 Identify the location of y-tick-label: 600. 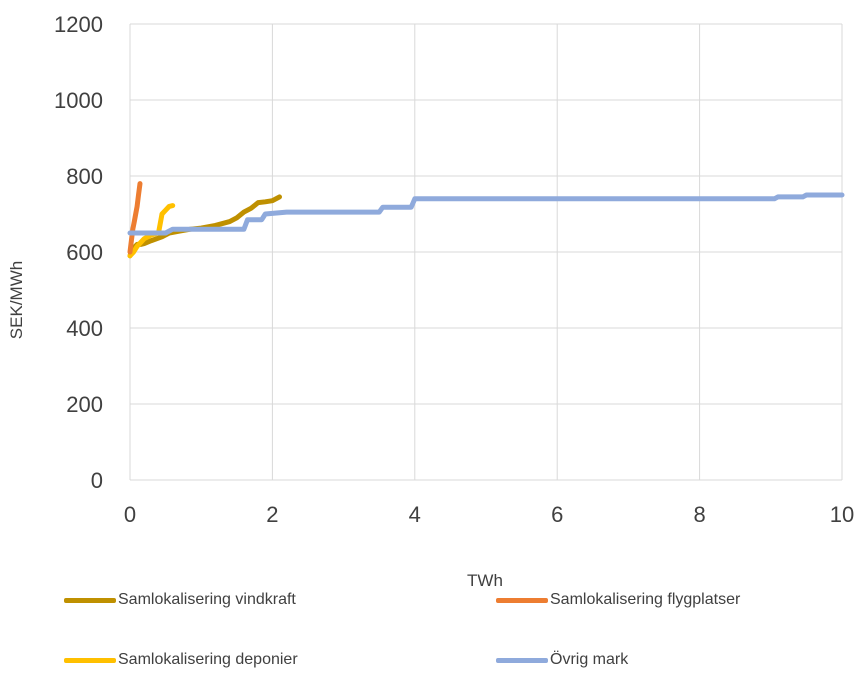
(84, 252).